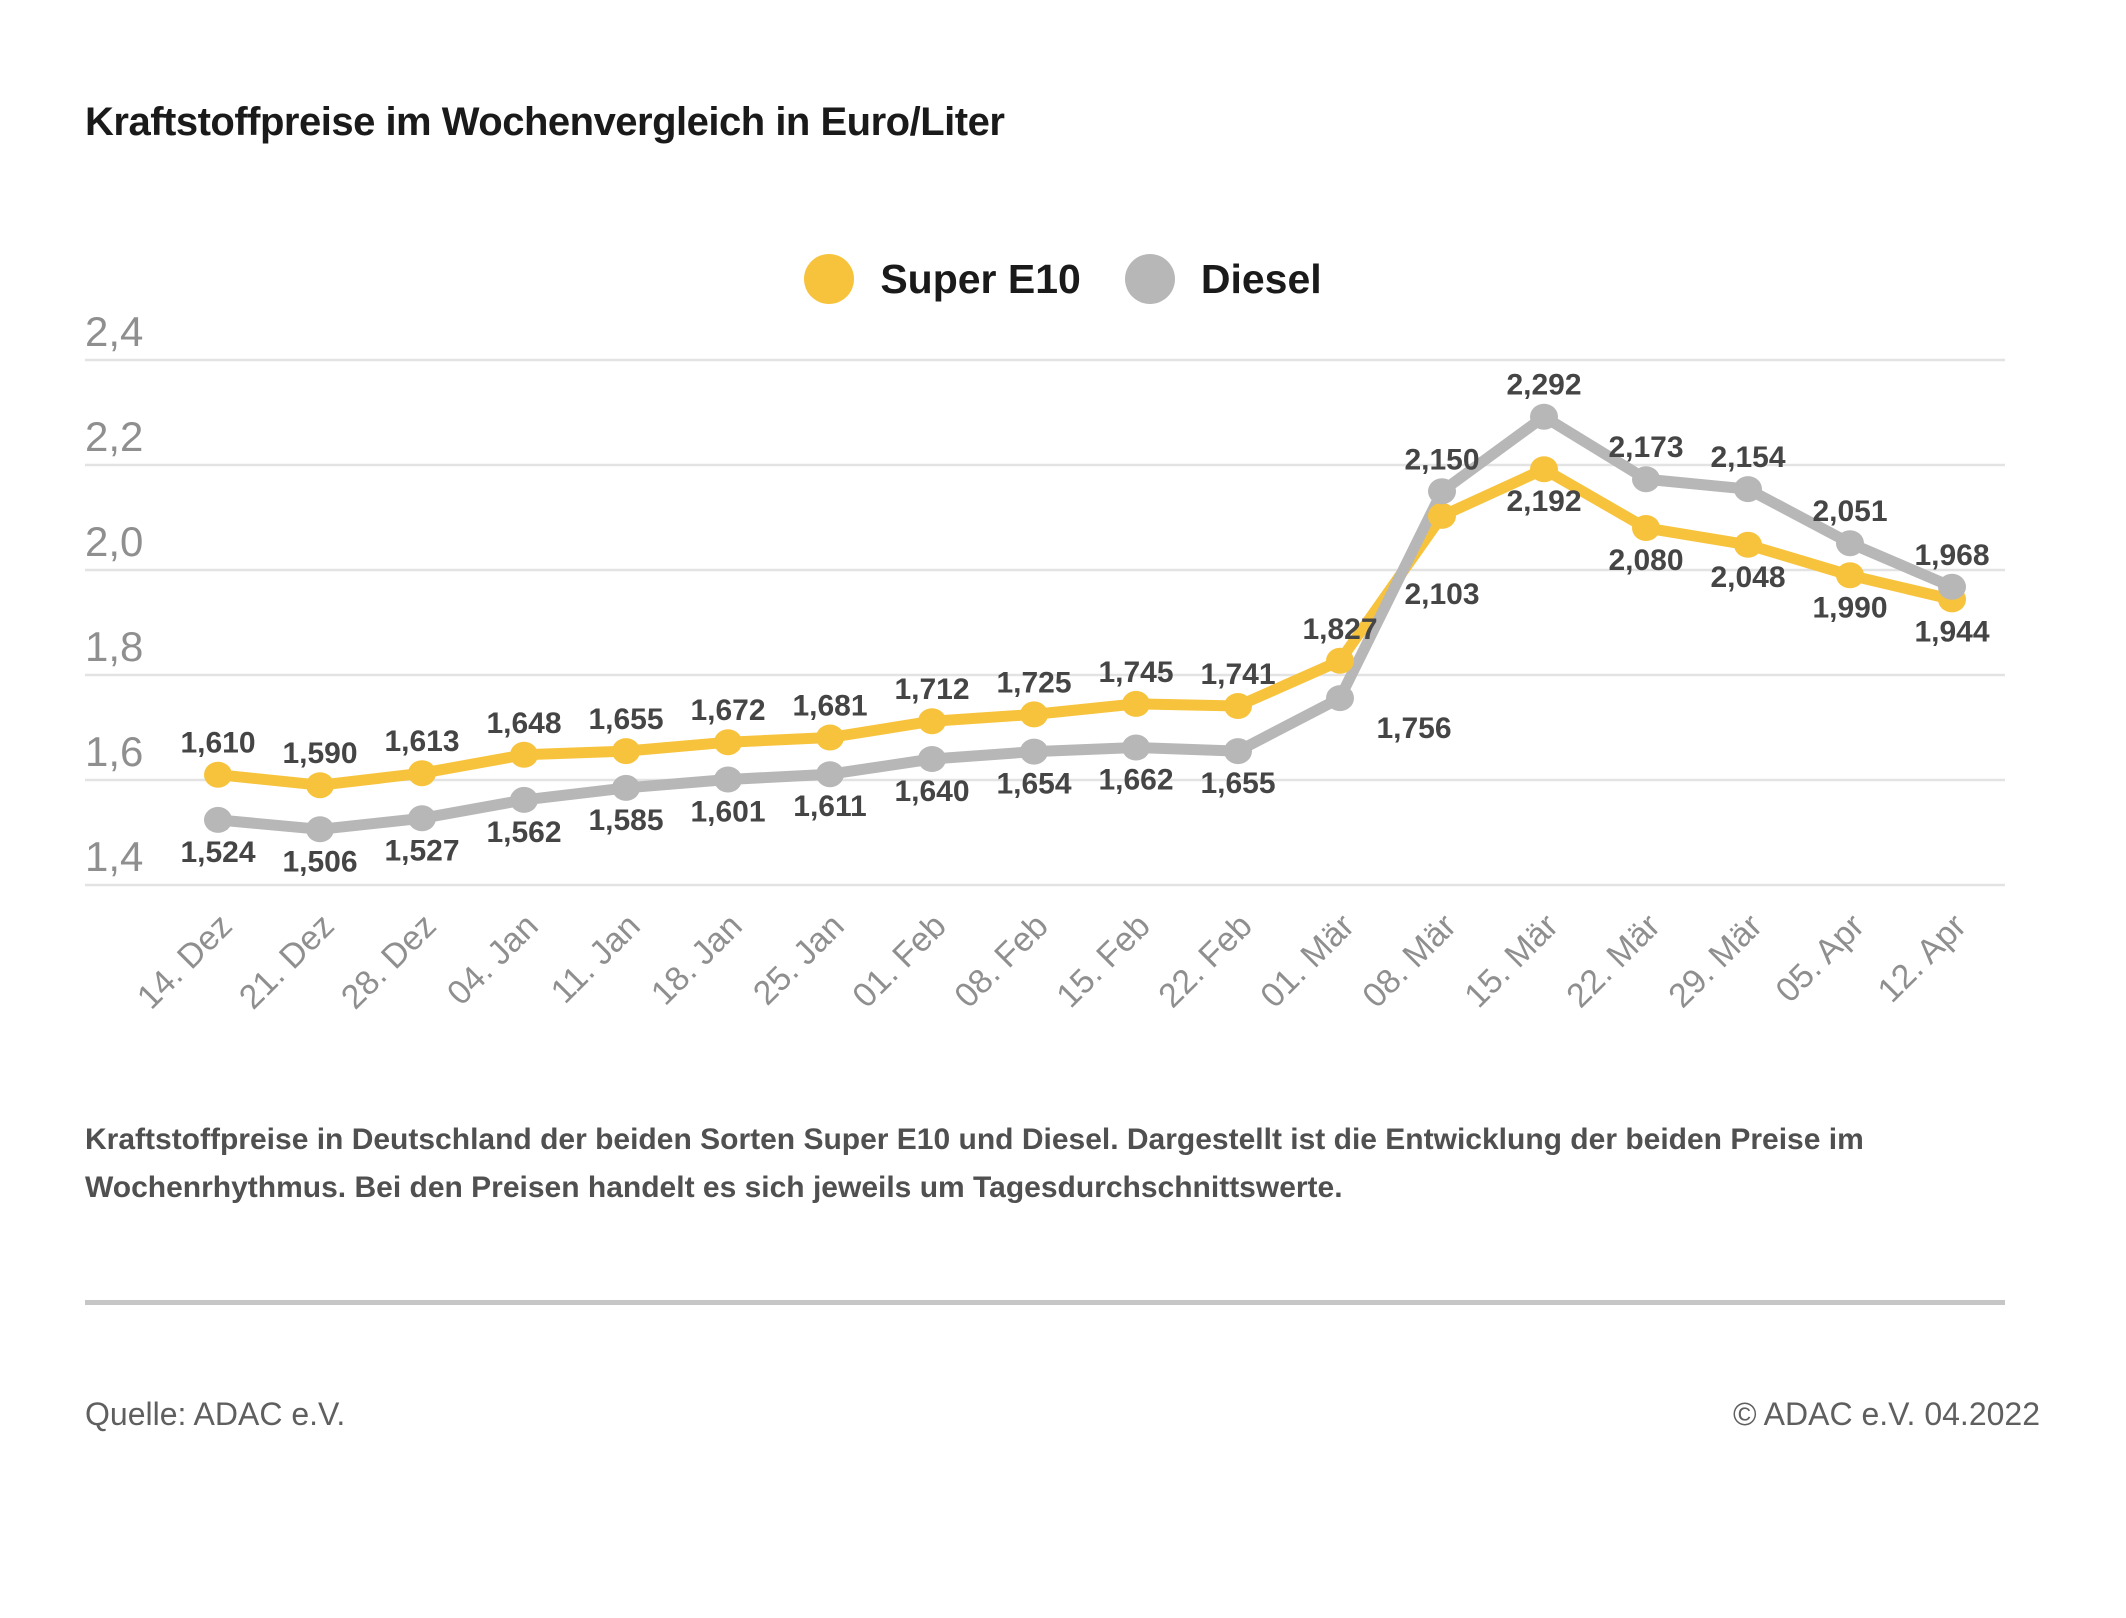  Describe the element at coordinates (287, 962) in the screenshot. I see `x-axis-label: 21. Dez` at that location.